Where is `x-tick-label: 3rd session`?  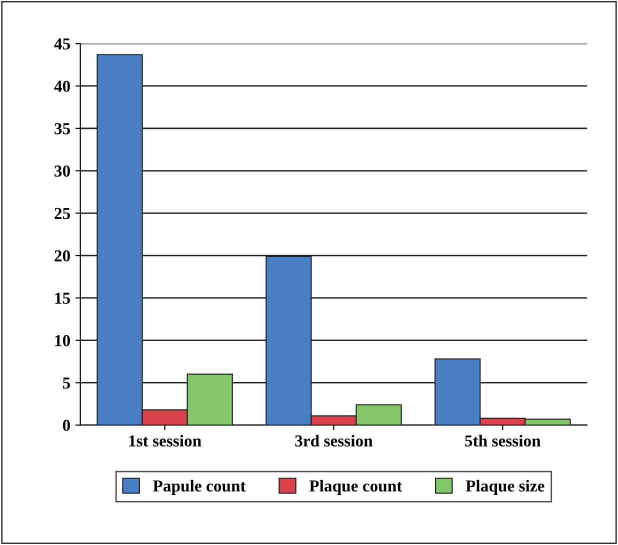
x-tick-label: 3rd session is located at coordinates (334, 440).